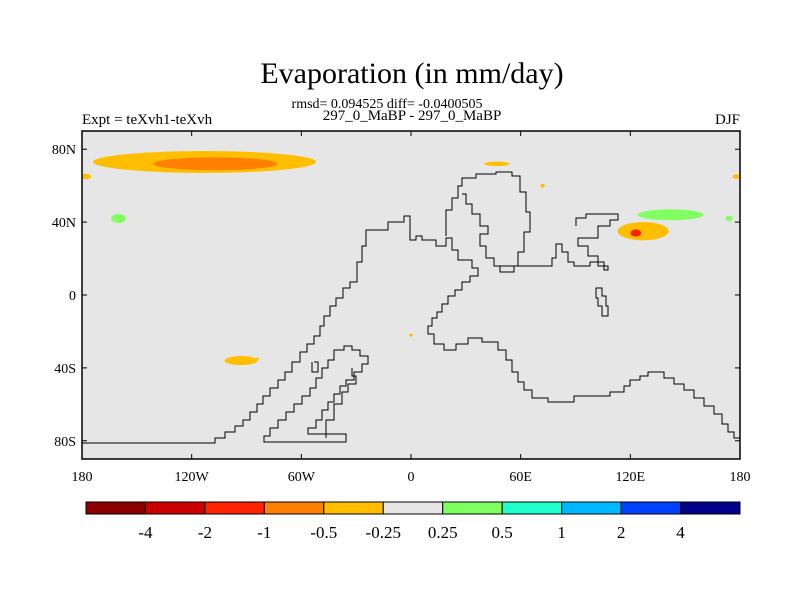 This screenshot has height=600, width=800. What do you see at coordinates (740, 477) in the screenshot?
I see `x-tick-label-6: 180` at bounding box center [740, 477].